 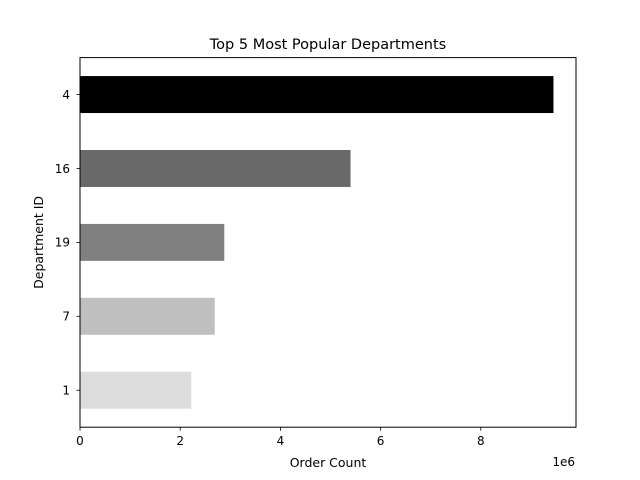 I want to click on x-axis-offset-label: 1e6, so click(x=563, y=462).